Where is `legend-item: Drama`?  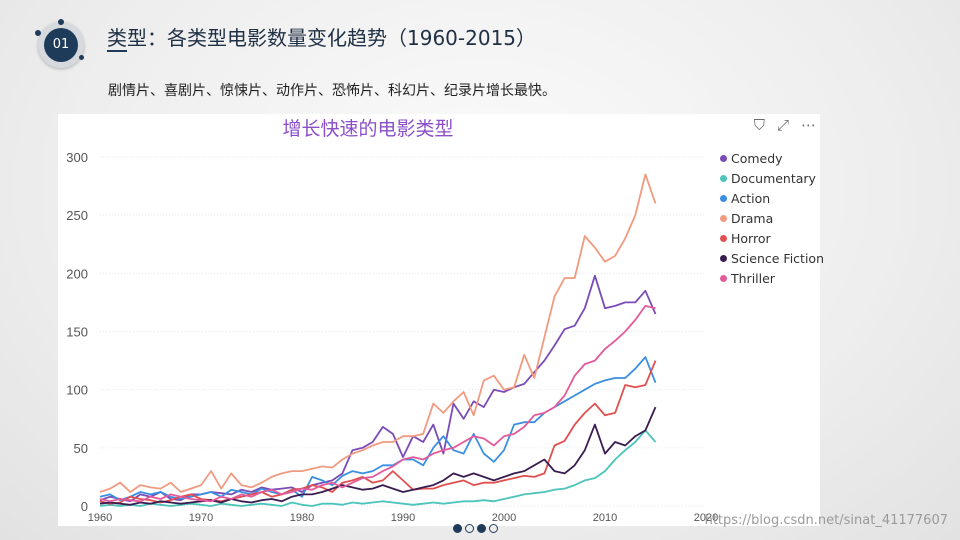 legend-item: Drama is located at coordinates (772, 218).